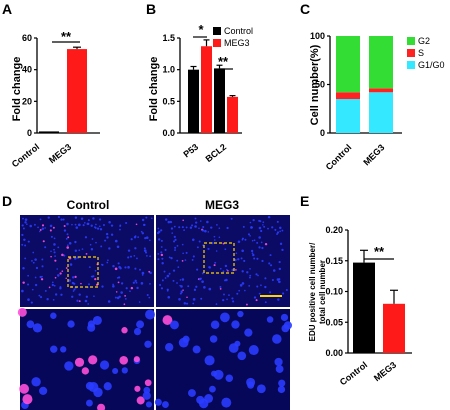 Image resolution: width=450 pixels, height=410 pixels. What do you see at coordinates (322, 292) in the screenshot?
I see `chart-e-ylabel-line2: total cell number` at bounding box center [322, 292].